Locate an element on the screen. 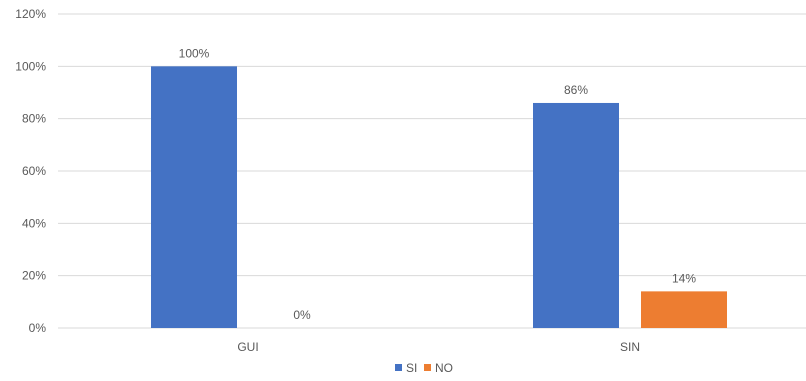  legend-swatch-no is located at coordinates (427, 367).